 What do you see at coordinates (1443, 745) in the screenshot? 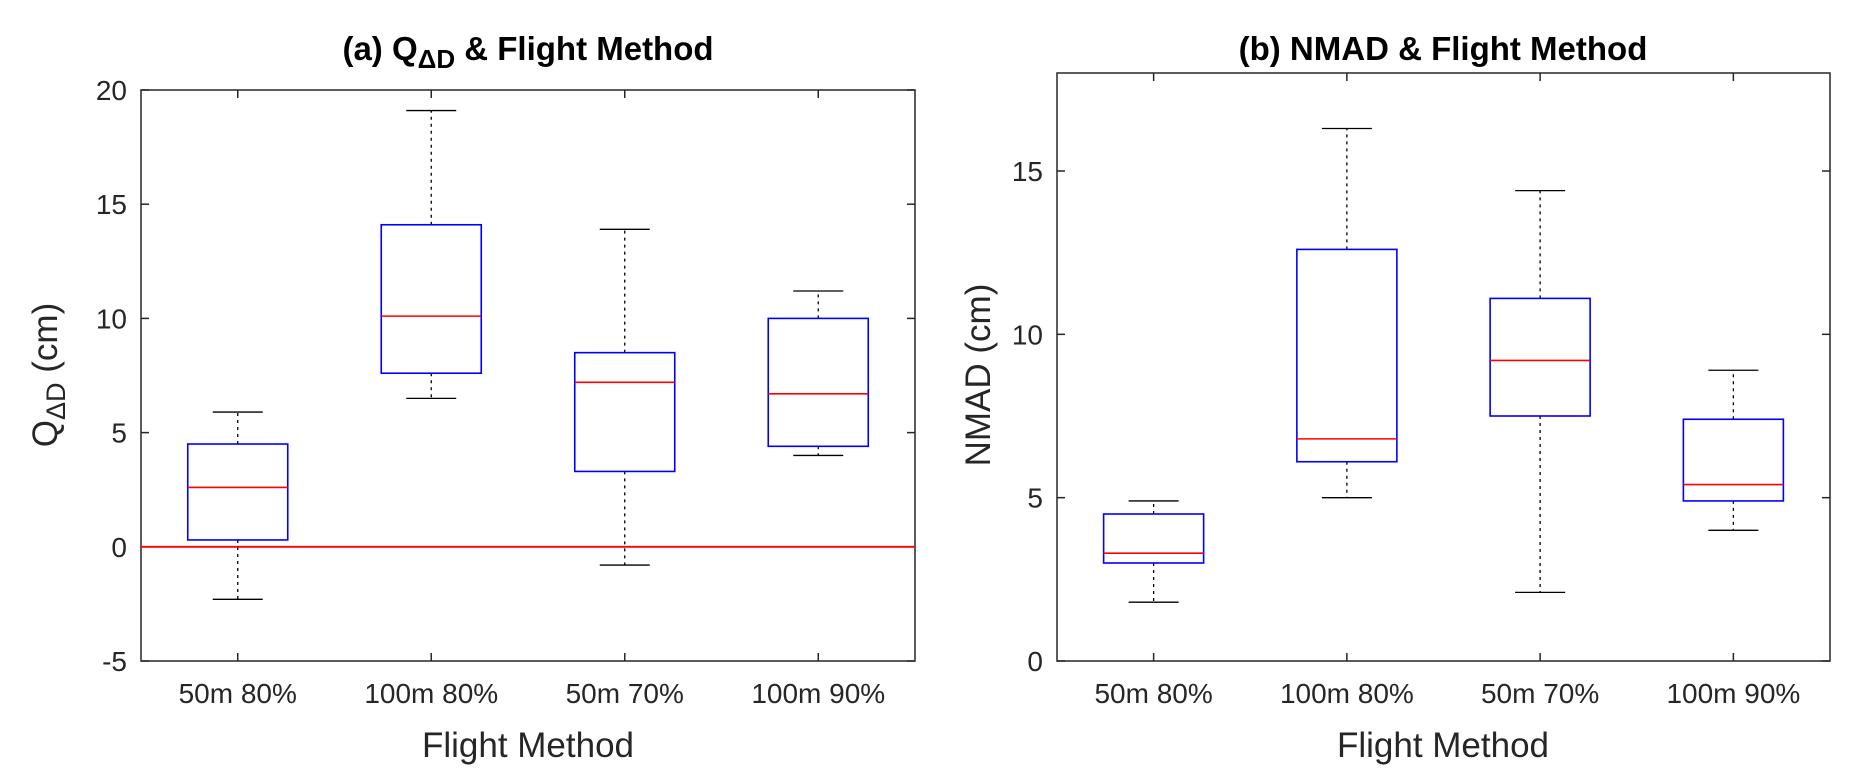
I see `panel-b-x-axis-label: Flight Method` at bounding box center [1443, 745].